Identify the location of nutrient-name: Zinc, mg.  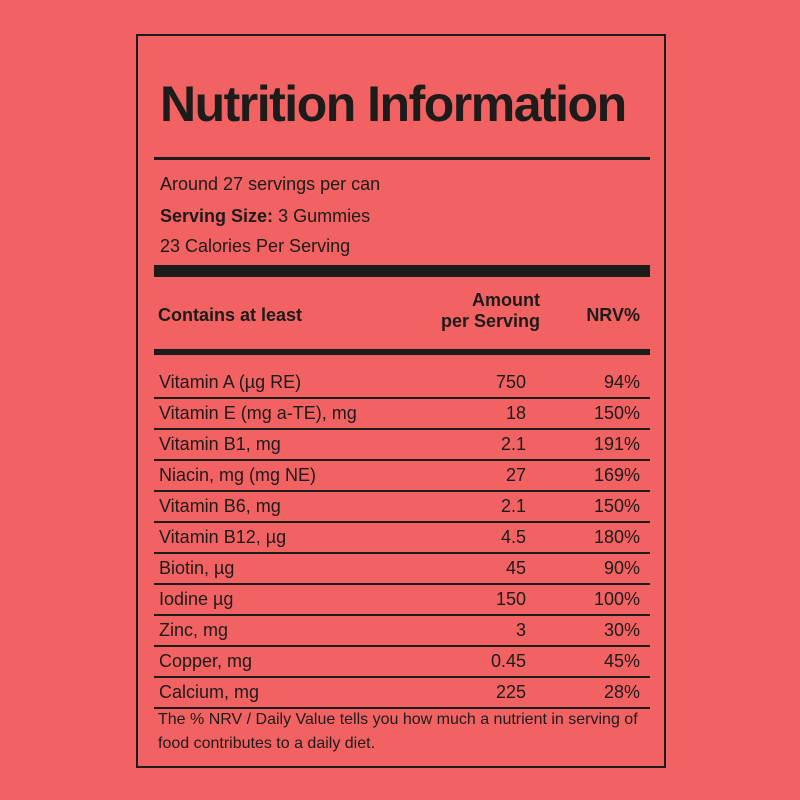
(194, 630).